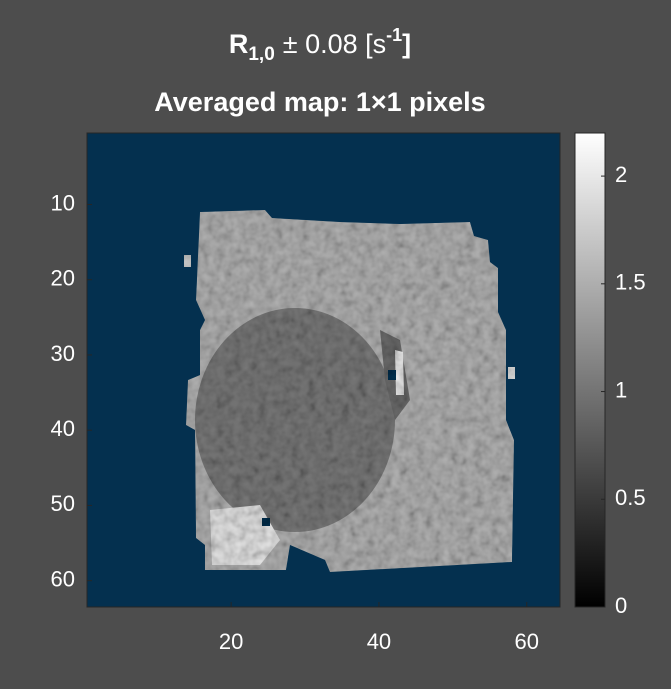 The width and height of the screenshot is (671, 689). What do you see at coordinates (379, 641) in the screenshot?
I see `x-tick-label: 40` at bounding box center [379, 641].